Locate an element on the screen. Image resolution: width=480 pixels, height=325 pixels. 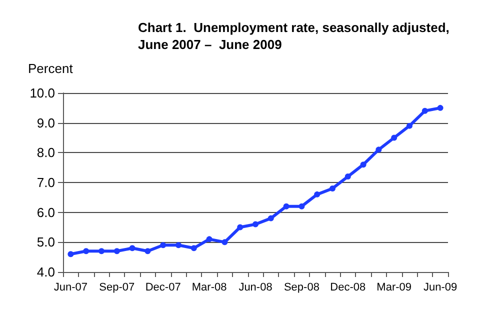
y-tick-label: 8.0 is located at coordinates (45, 152).